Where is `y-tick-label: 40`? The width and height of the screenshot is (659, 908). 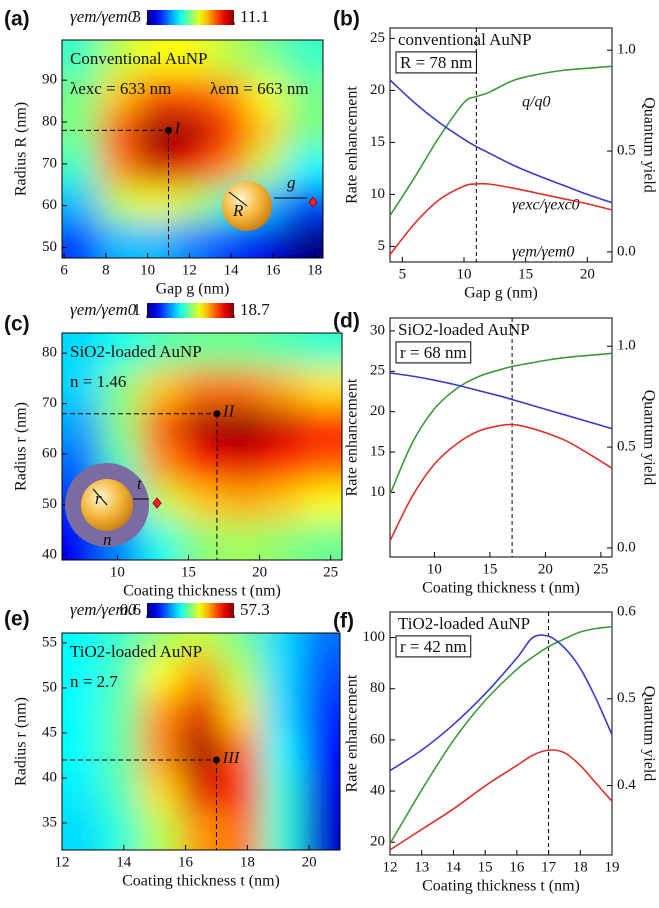
y-tick-label: 40 is located at coordinates (49, 554).